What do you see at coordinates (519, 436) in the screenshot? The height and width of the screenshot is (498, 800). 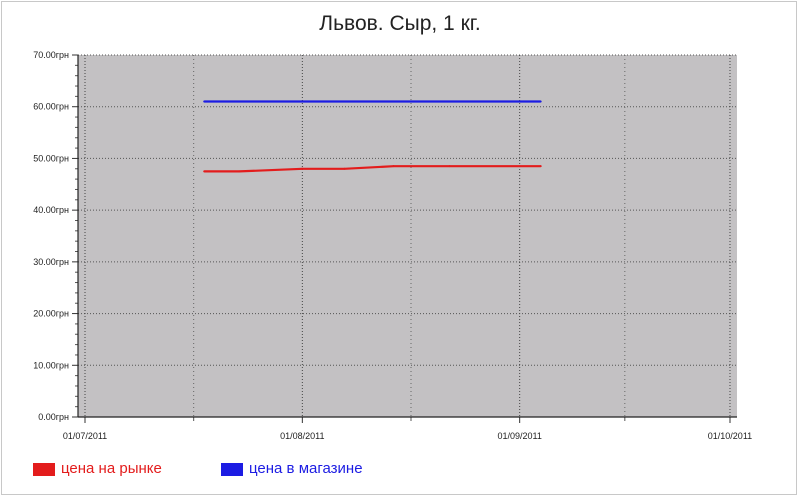 I see `x-tick-label: 01/09/2011` at bounding box center [519, 436].